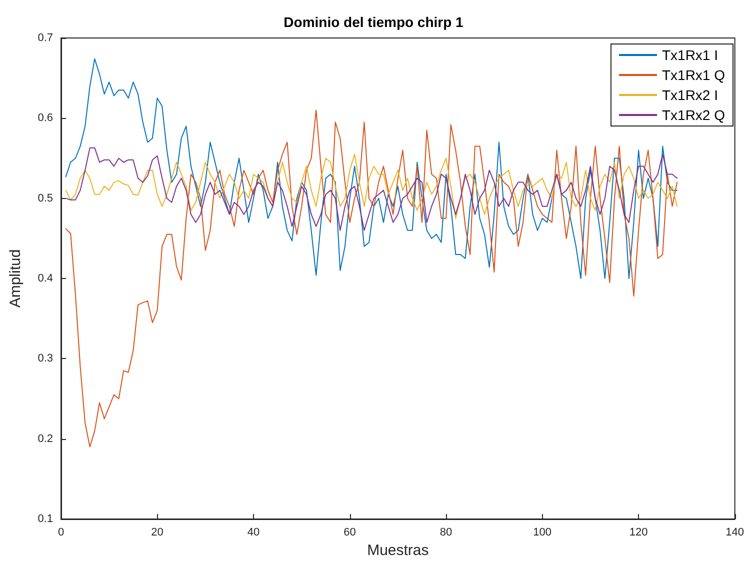 The width and height of the screenshot is (747, 565). Describe the element at coordinates (45, 519) in the screenshot. I see `y-tick-label: 0.1` at that location.